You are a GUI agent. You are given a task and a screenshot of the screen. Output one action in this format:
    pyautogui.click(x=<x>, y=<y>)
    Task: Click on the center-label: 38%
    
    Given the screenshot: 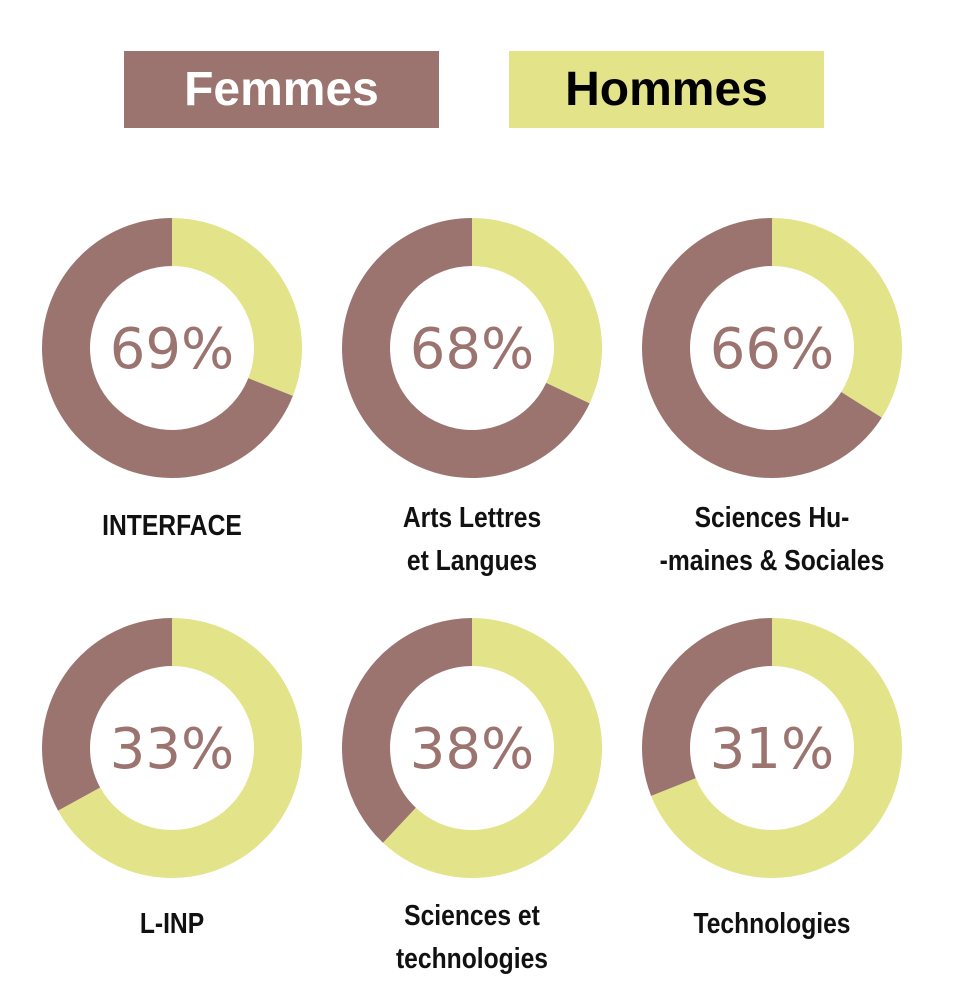 What is the action you would take?
    pyautogui.click(x=472, y=749)
    